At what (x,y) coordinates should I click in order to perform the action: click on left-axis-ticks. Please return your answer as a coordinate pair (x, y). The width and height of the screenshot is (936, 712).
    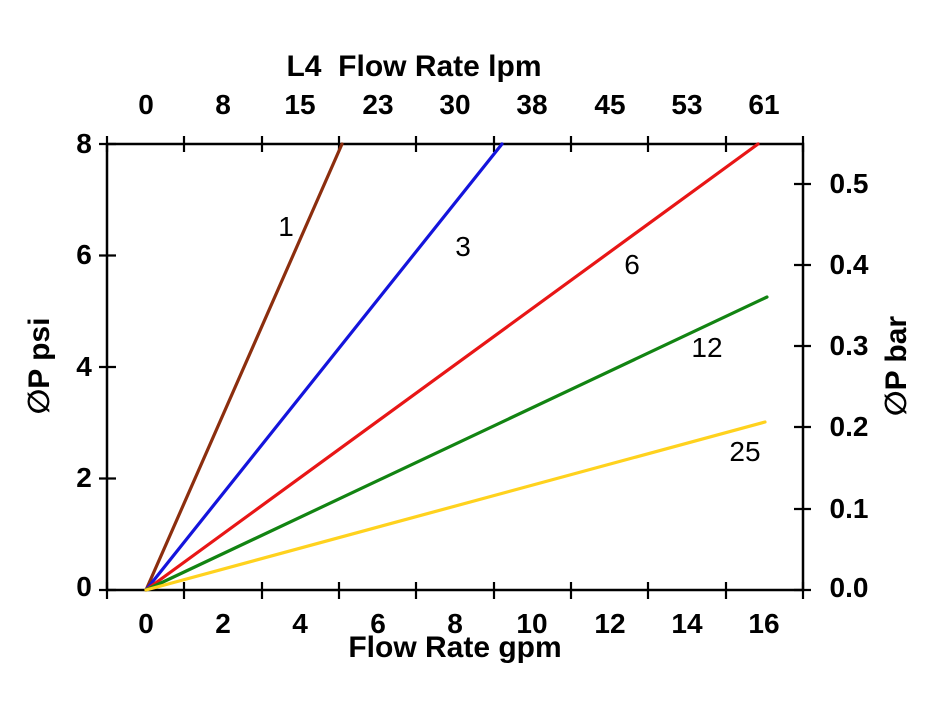
    Looking at the image, I should click on (107, 367).